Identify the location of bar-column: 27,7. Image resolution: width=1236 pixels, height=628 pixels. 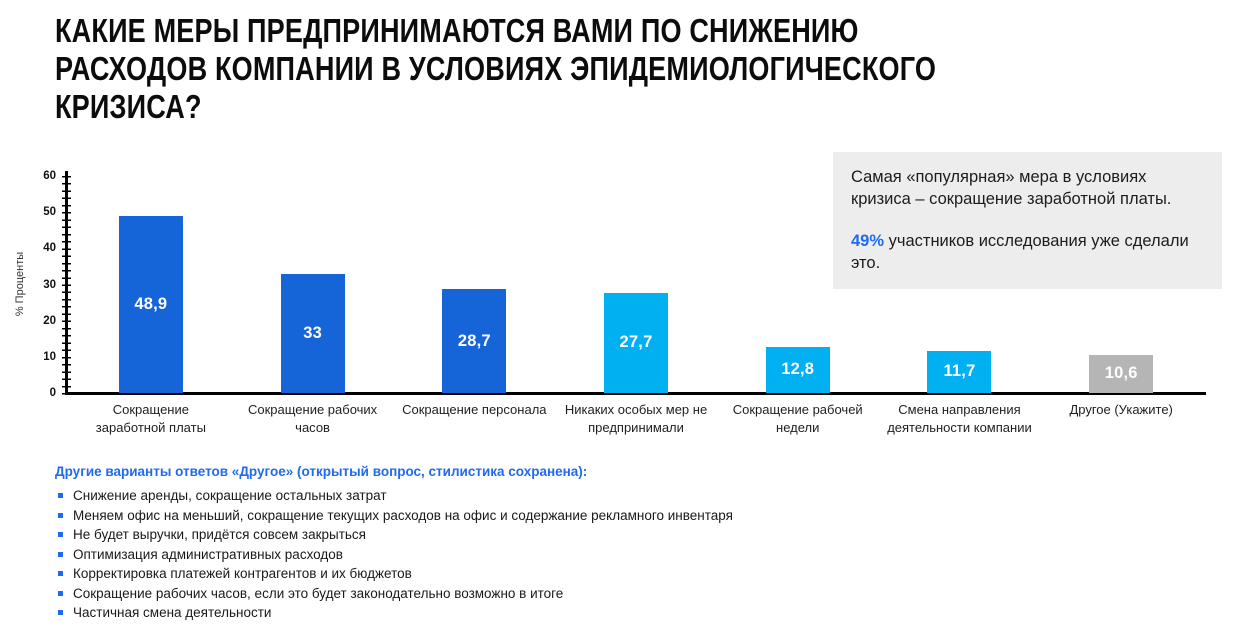
(636, 284).